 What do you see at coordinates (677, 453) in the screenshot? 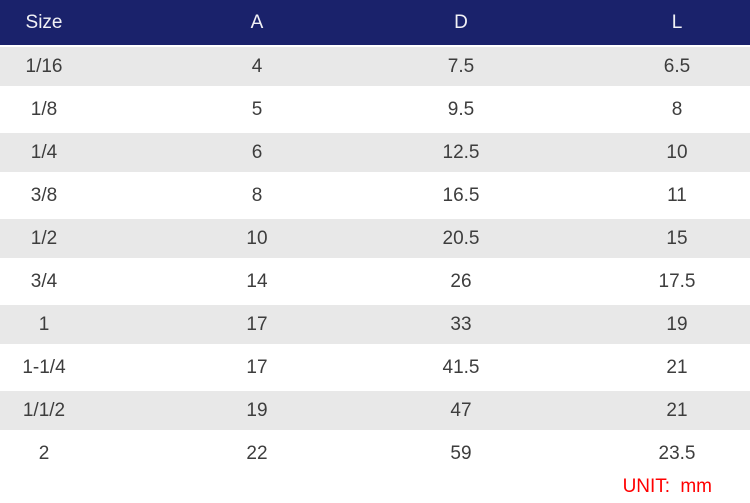
I see `cell-l: 23.5` at bounding box center [677, 453].